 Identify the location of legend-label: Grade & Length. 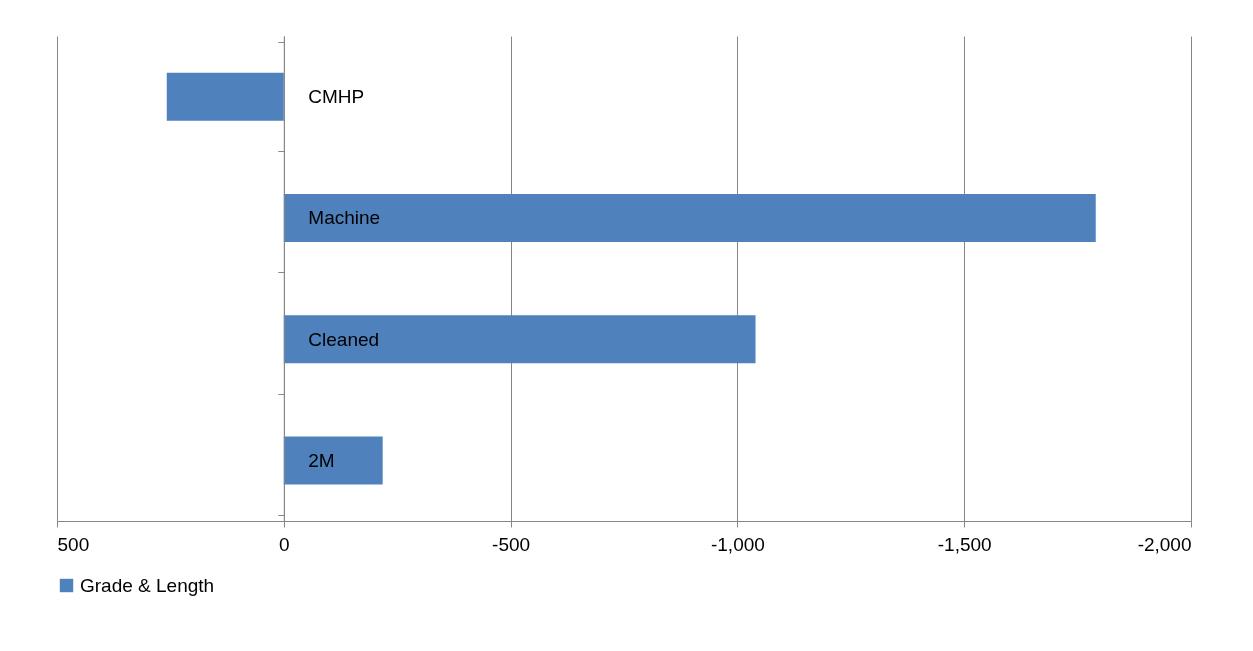
(147, 585).